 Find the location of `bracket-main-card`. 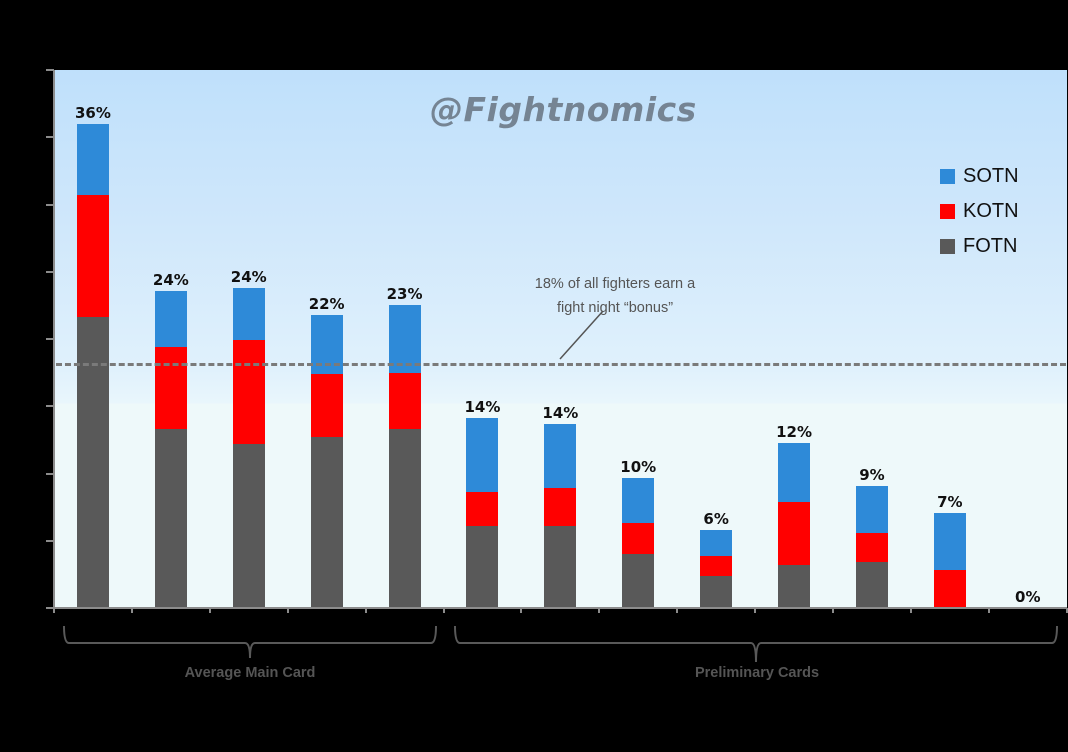

bracket-main-card is located at coordinates (250, 642).